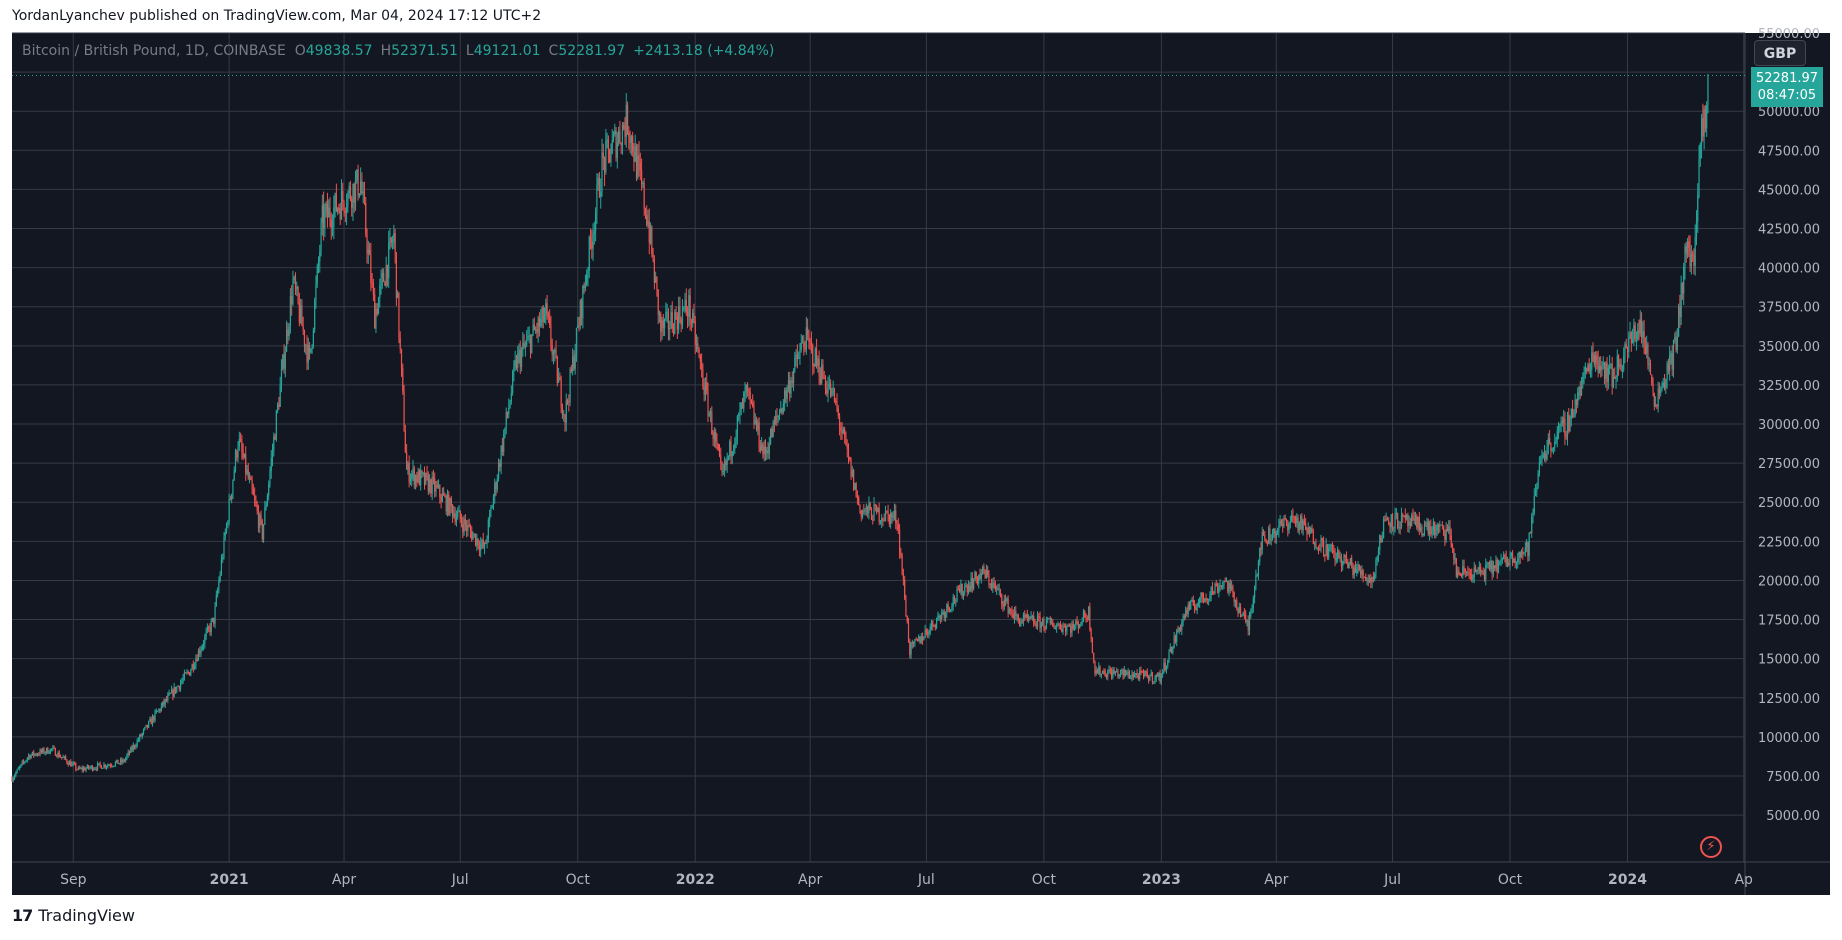 The width and height of the screenshot is (1842, 940). Describe the element at coordinates (1789, 581) in the screenshot. I see `y-tick-label: 20000.00` at that location.